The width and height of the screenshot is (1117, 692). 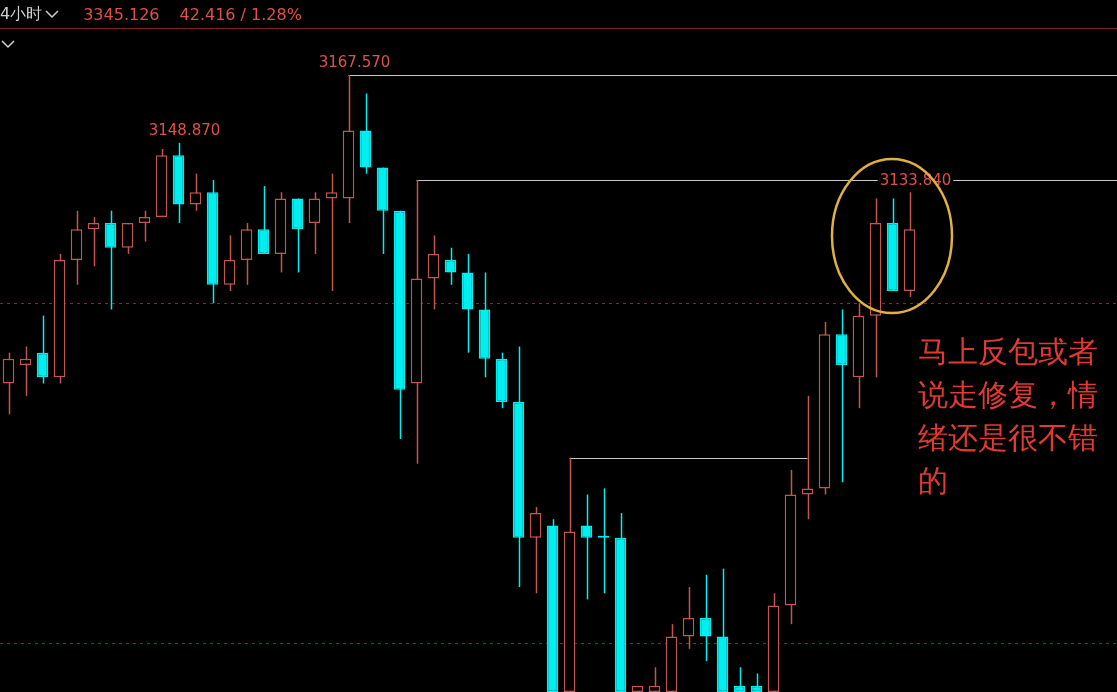 What do you see at coordinates (184, 130) in the screenshot?
I see `annotation: 3148.870` at bounding box center [184, 130].